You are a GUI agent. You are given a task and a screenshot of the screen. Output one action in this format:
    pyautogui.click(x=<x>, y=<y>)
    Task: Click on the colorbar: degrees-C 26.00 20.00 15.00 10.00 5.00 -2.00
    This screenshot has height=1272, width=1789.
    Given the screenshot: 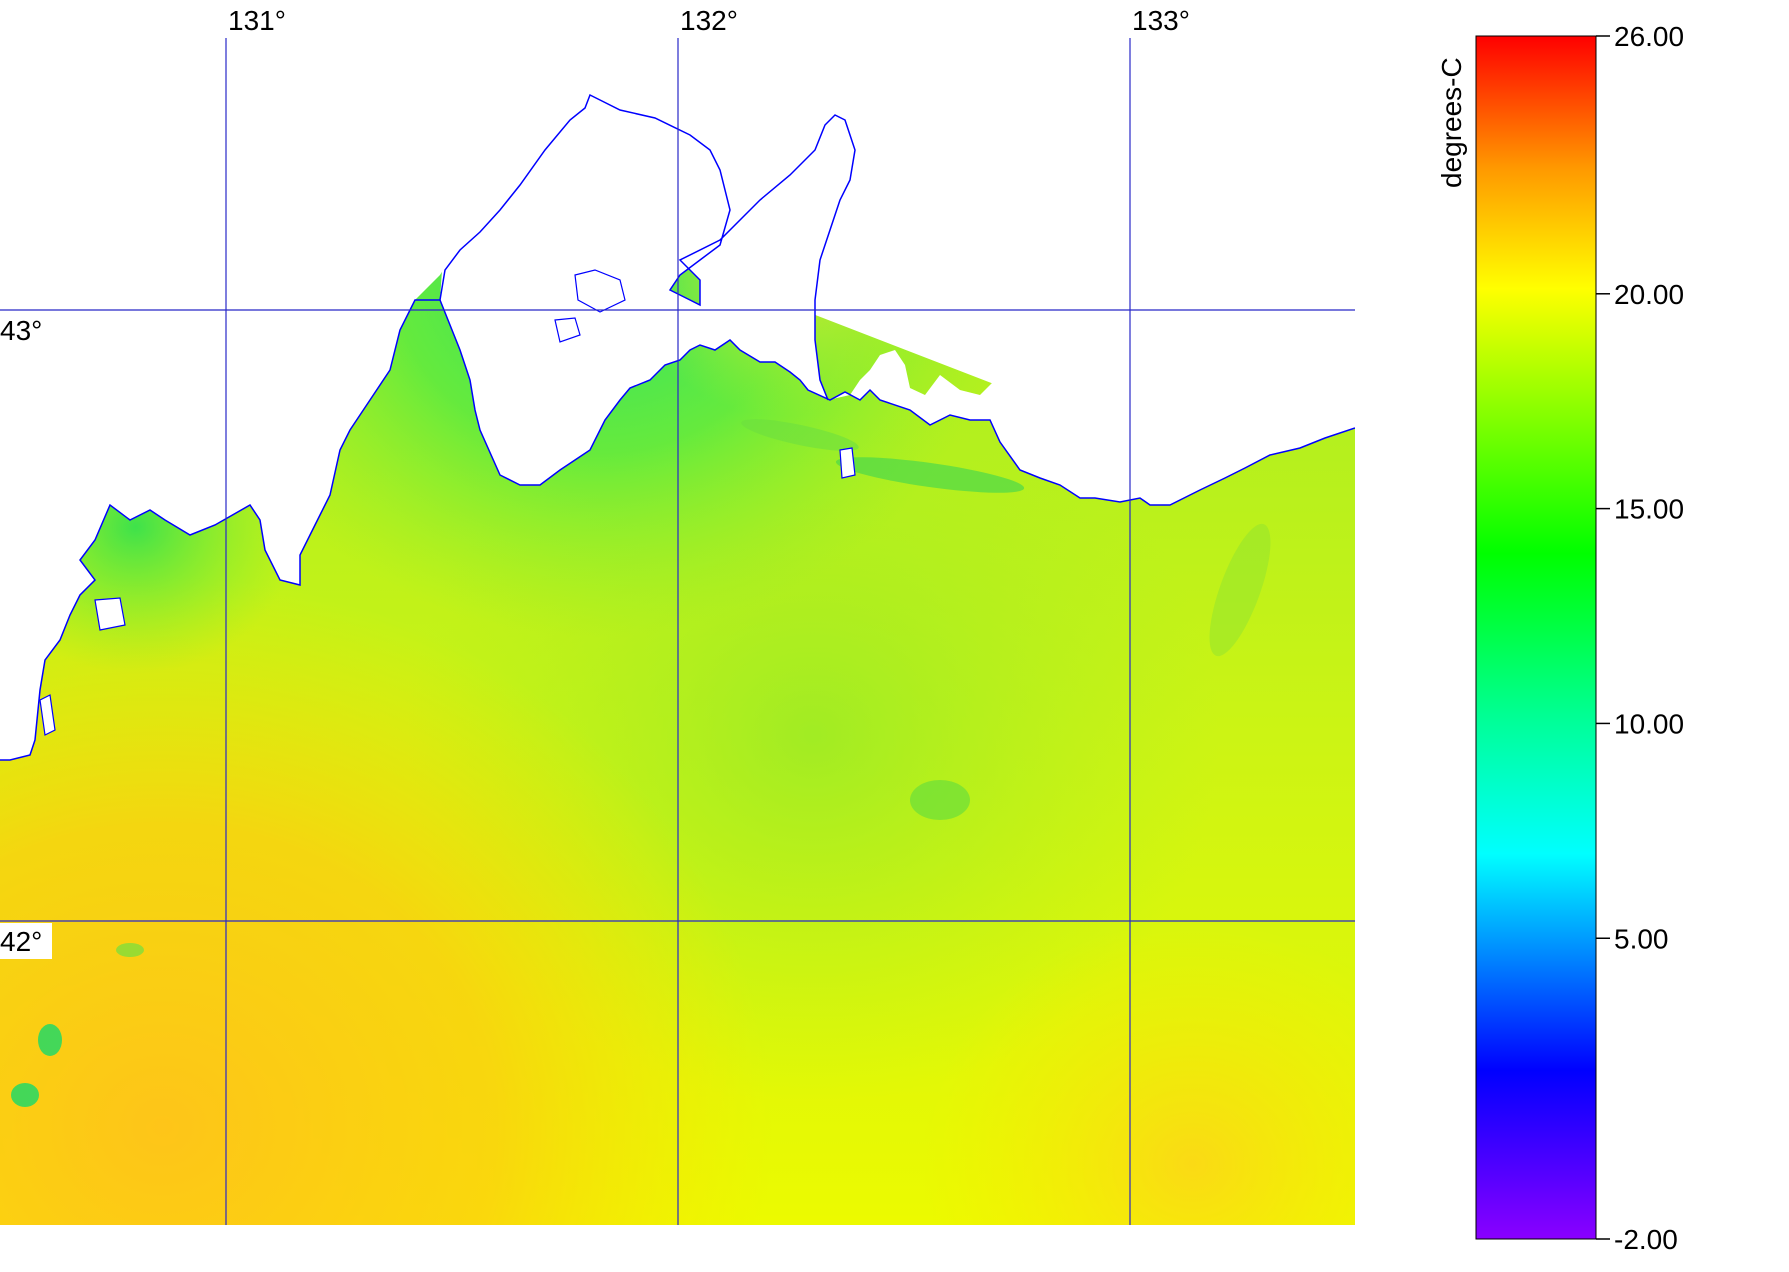 What is the action you would take?
    pyautogui.click(x=1560, y=638)
    